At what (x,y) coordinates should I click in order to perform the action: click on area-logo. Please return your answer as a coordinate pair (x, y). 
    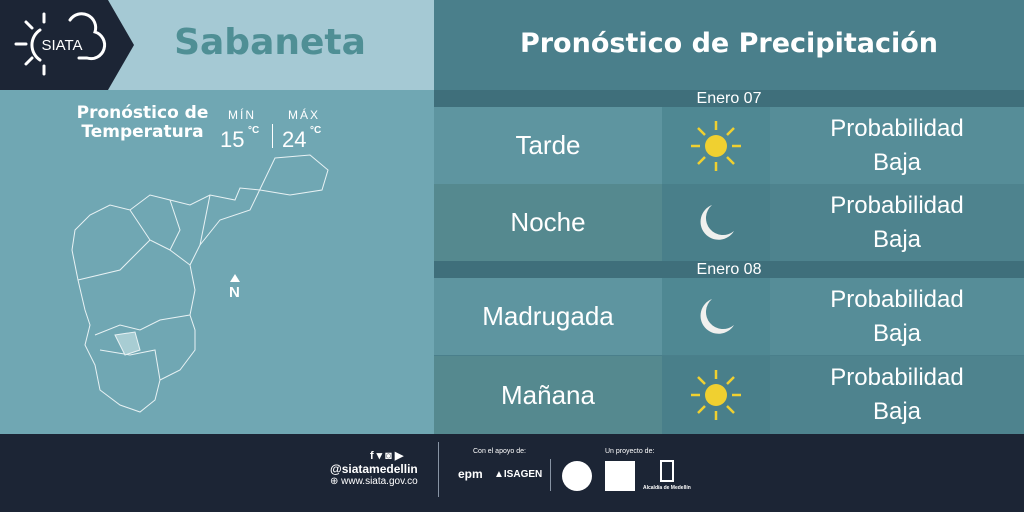
    Looking at the image, I should click on (577, 476).